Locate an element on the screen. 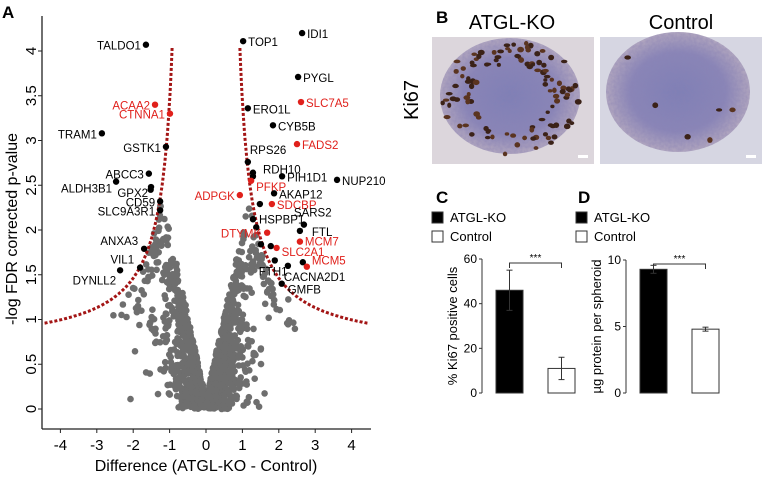 This screenshot has height=482, width=764. y-tick-label: 0.5 is located at coordinates (31, 364).